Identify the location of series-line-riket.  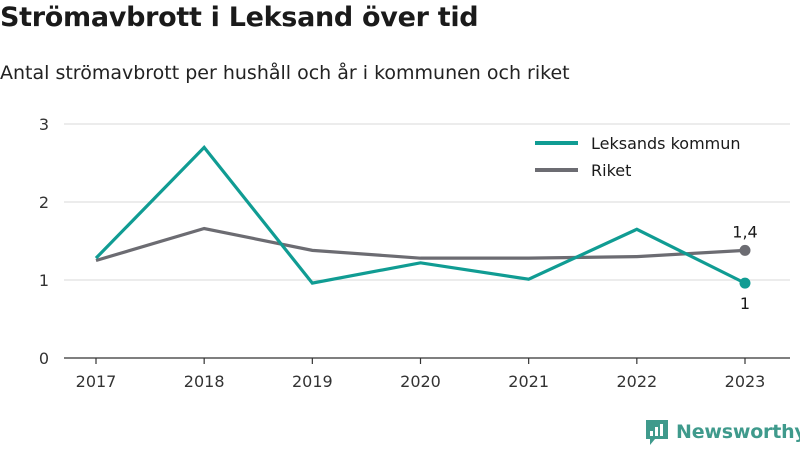
(420, 244).